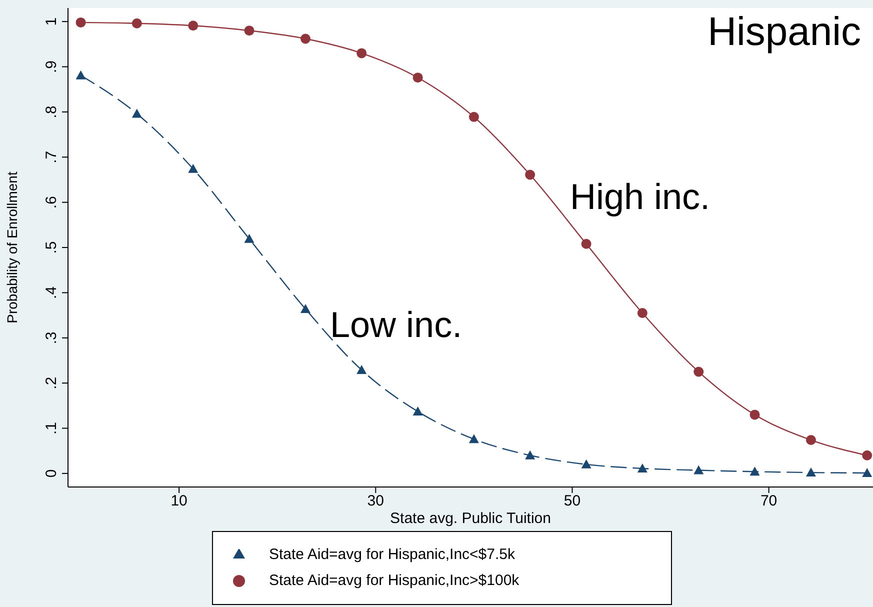 This screenshot has width=873, height=607. What do you see at coordinates (375, 501) in the screenshot?
I see `x-tick-label: 30` at bounding box center [375, 501].